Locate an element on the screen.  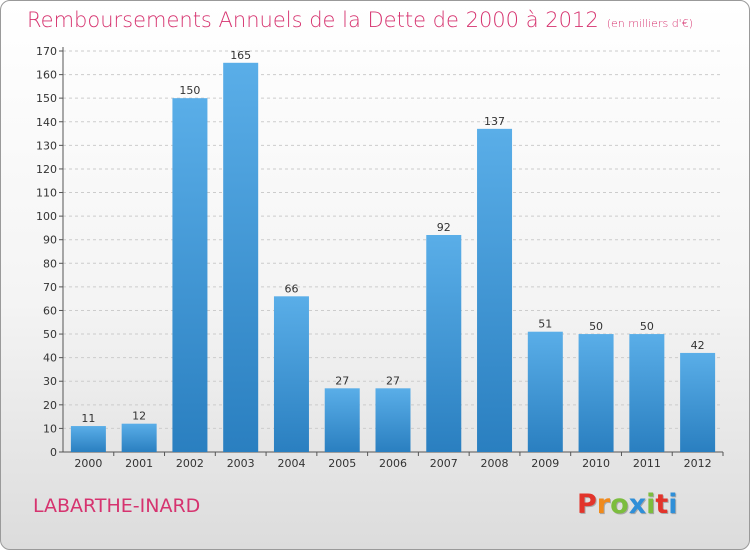
y-tick-label: 80 is located at coordinates (50, 263).